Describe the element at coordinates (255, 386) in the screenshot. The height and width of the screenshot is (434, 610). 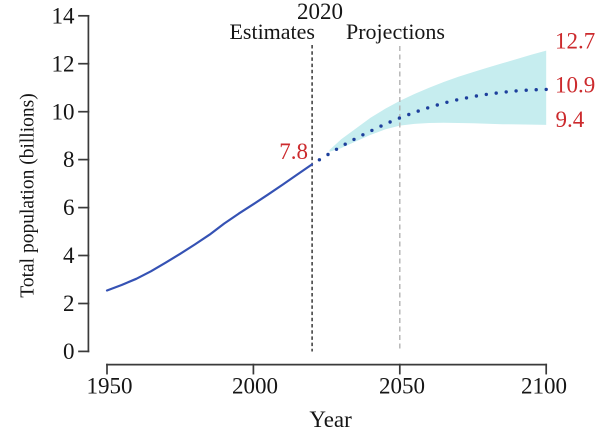
I see `svg-text: 2000` at that location.